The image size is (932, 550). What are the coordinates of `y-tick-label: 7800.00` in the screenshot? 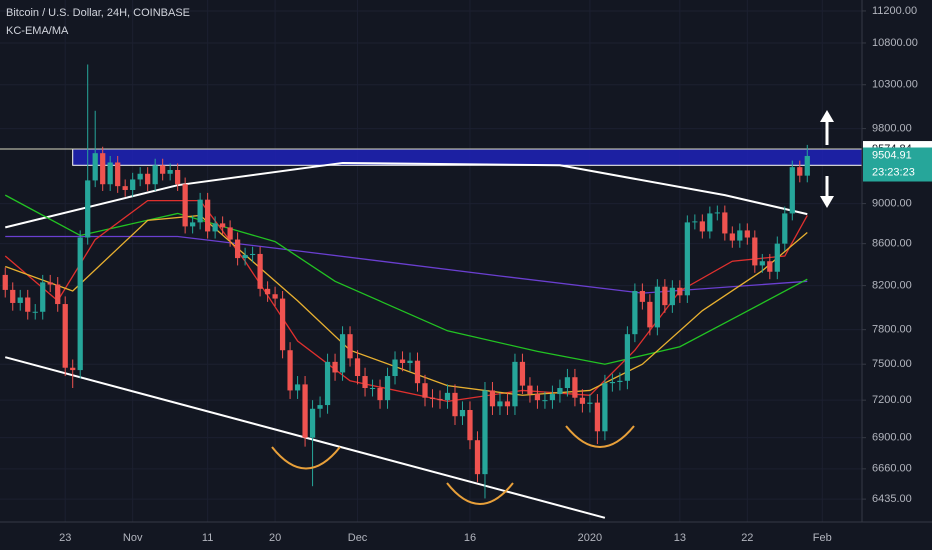 It's located at (892, 330).